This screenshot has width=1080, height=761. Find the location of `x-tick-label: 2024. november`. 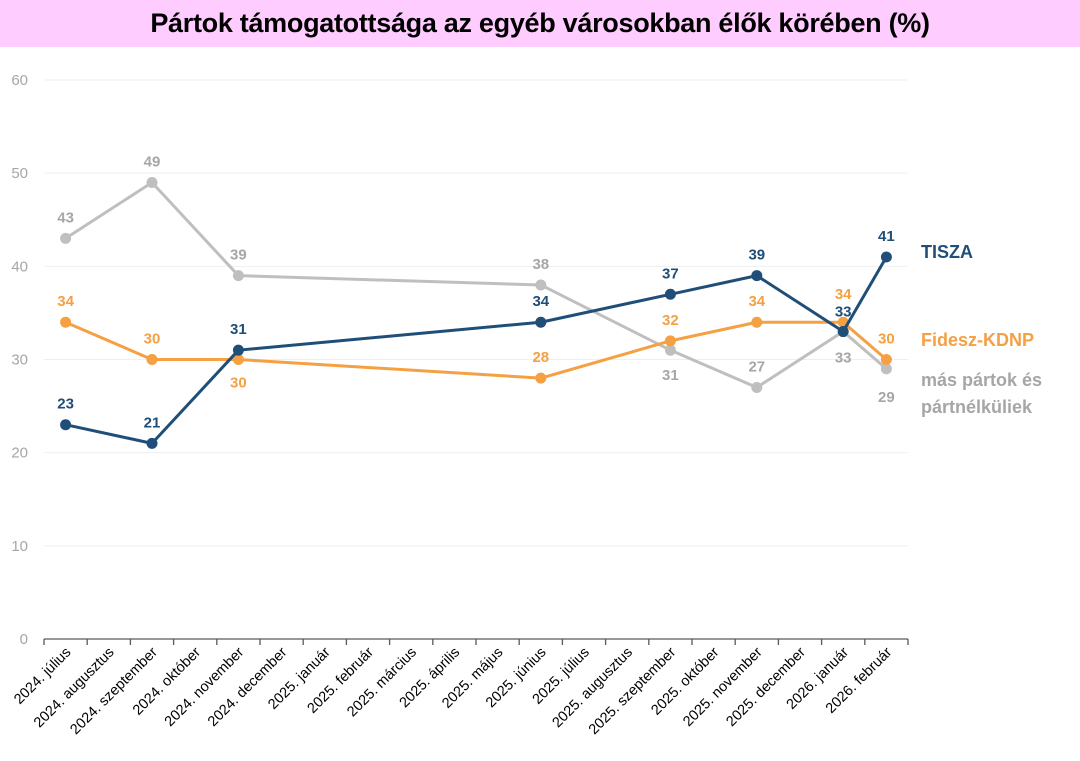

x-tick-label: 2024. november is located at coordinates (205, 687).